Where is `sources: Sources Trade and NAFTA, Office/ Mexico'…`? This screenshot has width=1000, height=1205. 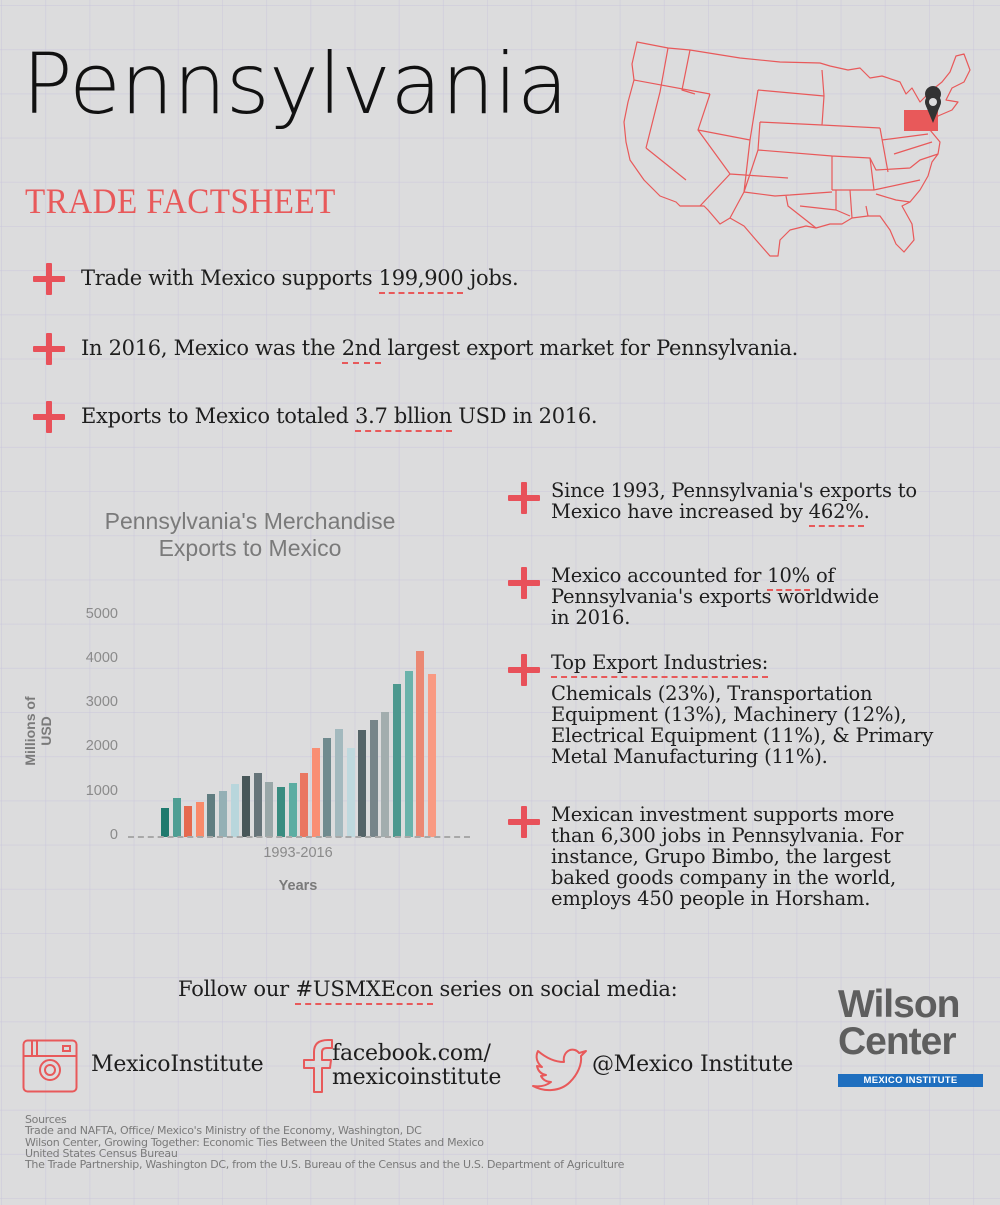 sources: Sources Trade and NAFTA, Office/ Mexico'… is located at coordinates (324, 1142).